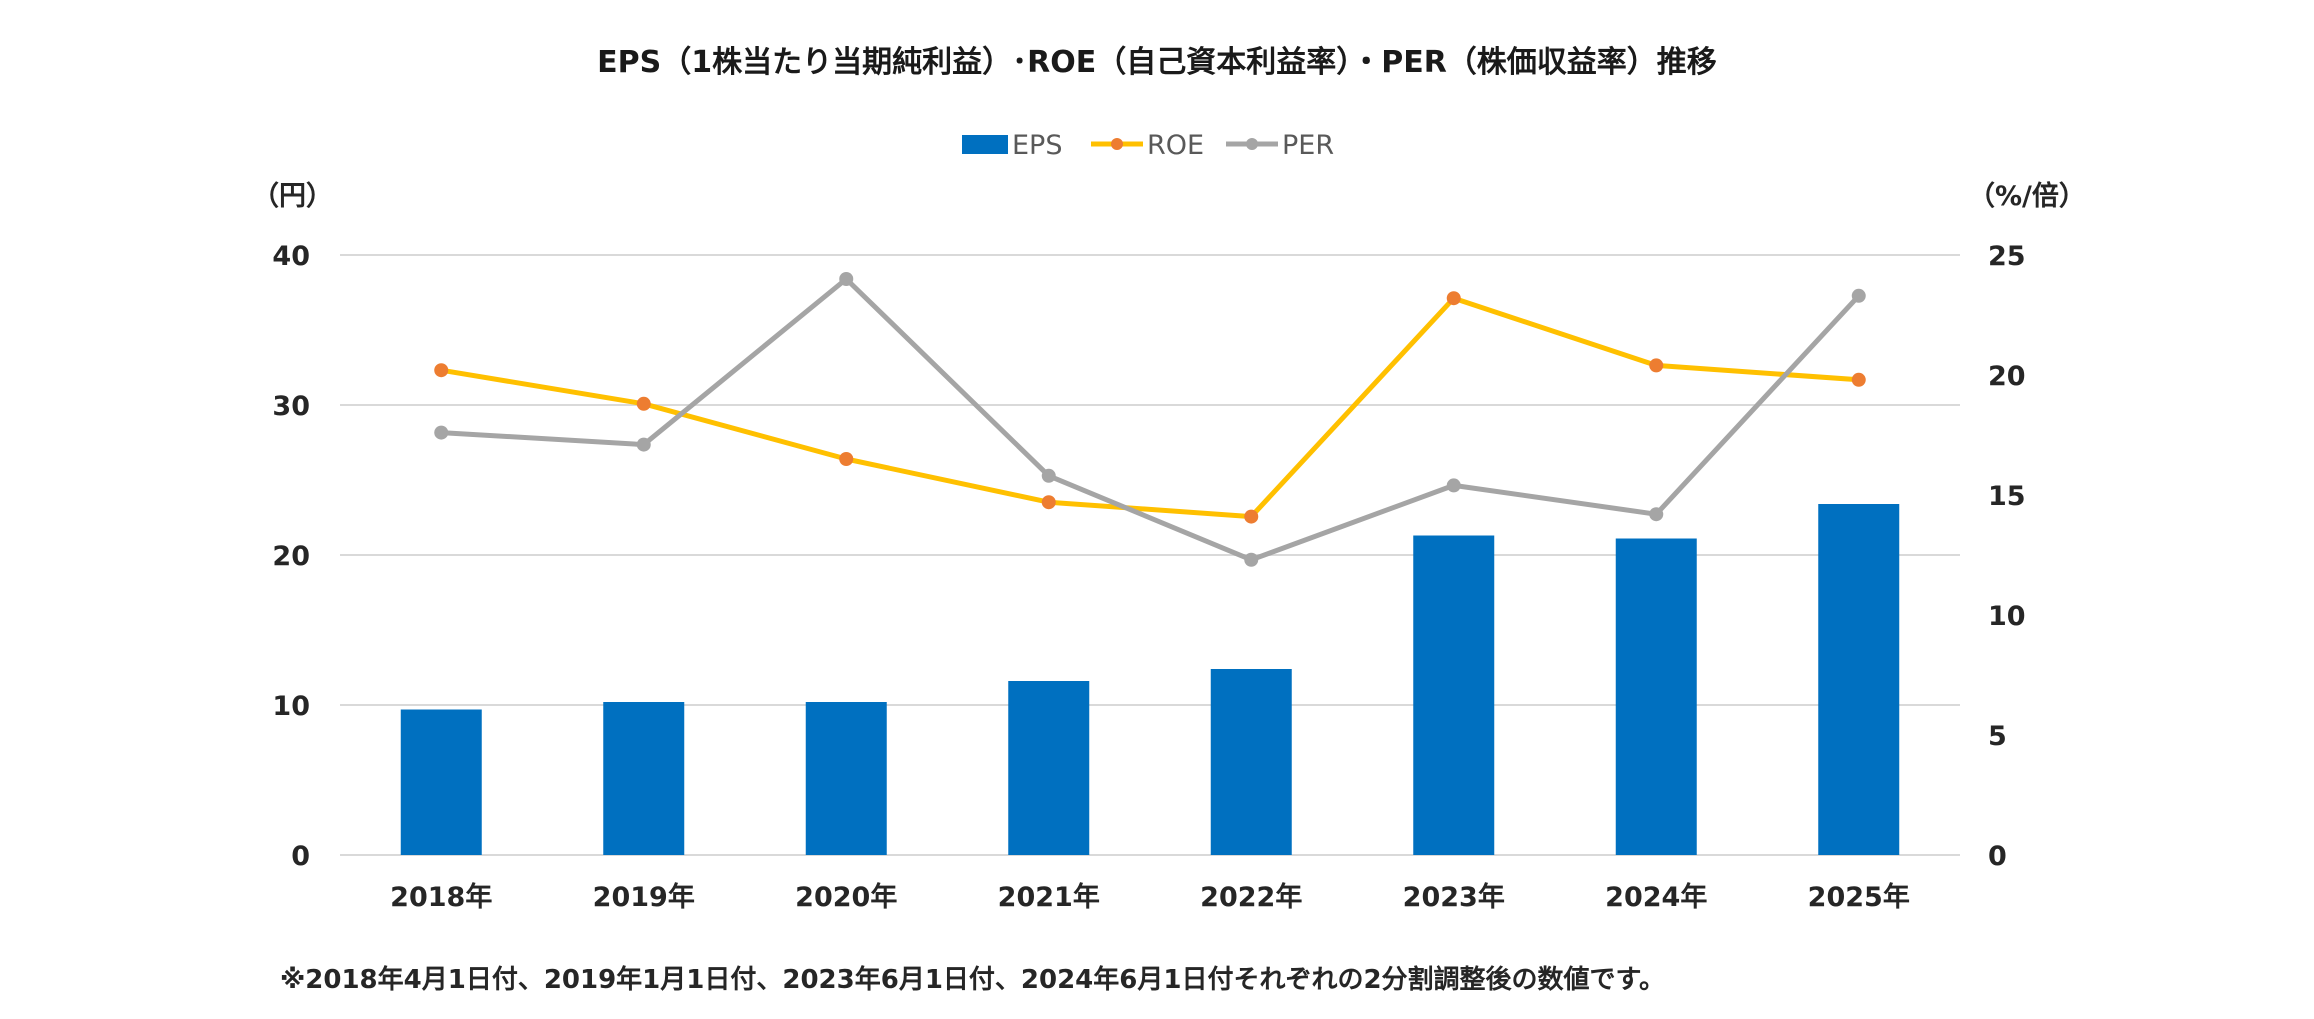 The width and height of the screenshot is (2314, 1019). I want to click on legend-per-marker, so click(1252, 144).